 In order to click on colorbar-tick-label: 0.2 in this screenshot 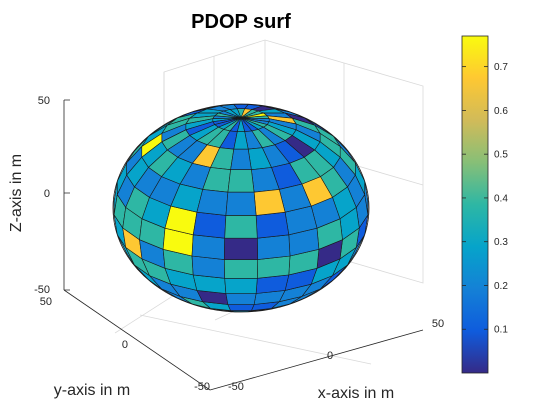, I will do `click(501, 286)`.